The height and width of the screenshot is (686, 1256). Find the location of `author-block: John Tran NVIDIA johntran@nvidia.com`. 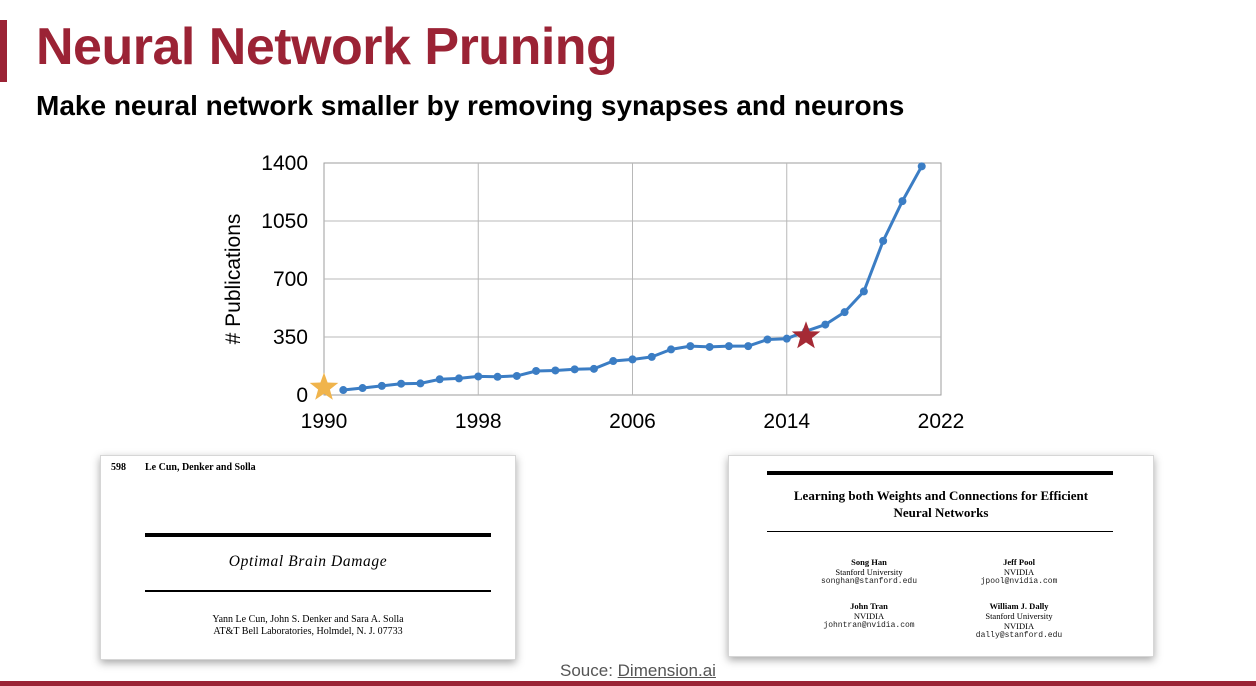

author-block: John Tran NVIDIA johntran@nvidia.com is located at coordinates (869, 615).